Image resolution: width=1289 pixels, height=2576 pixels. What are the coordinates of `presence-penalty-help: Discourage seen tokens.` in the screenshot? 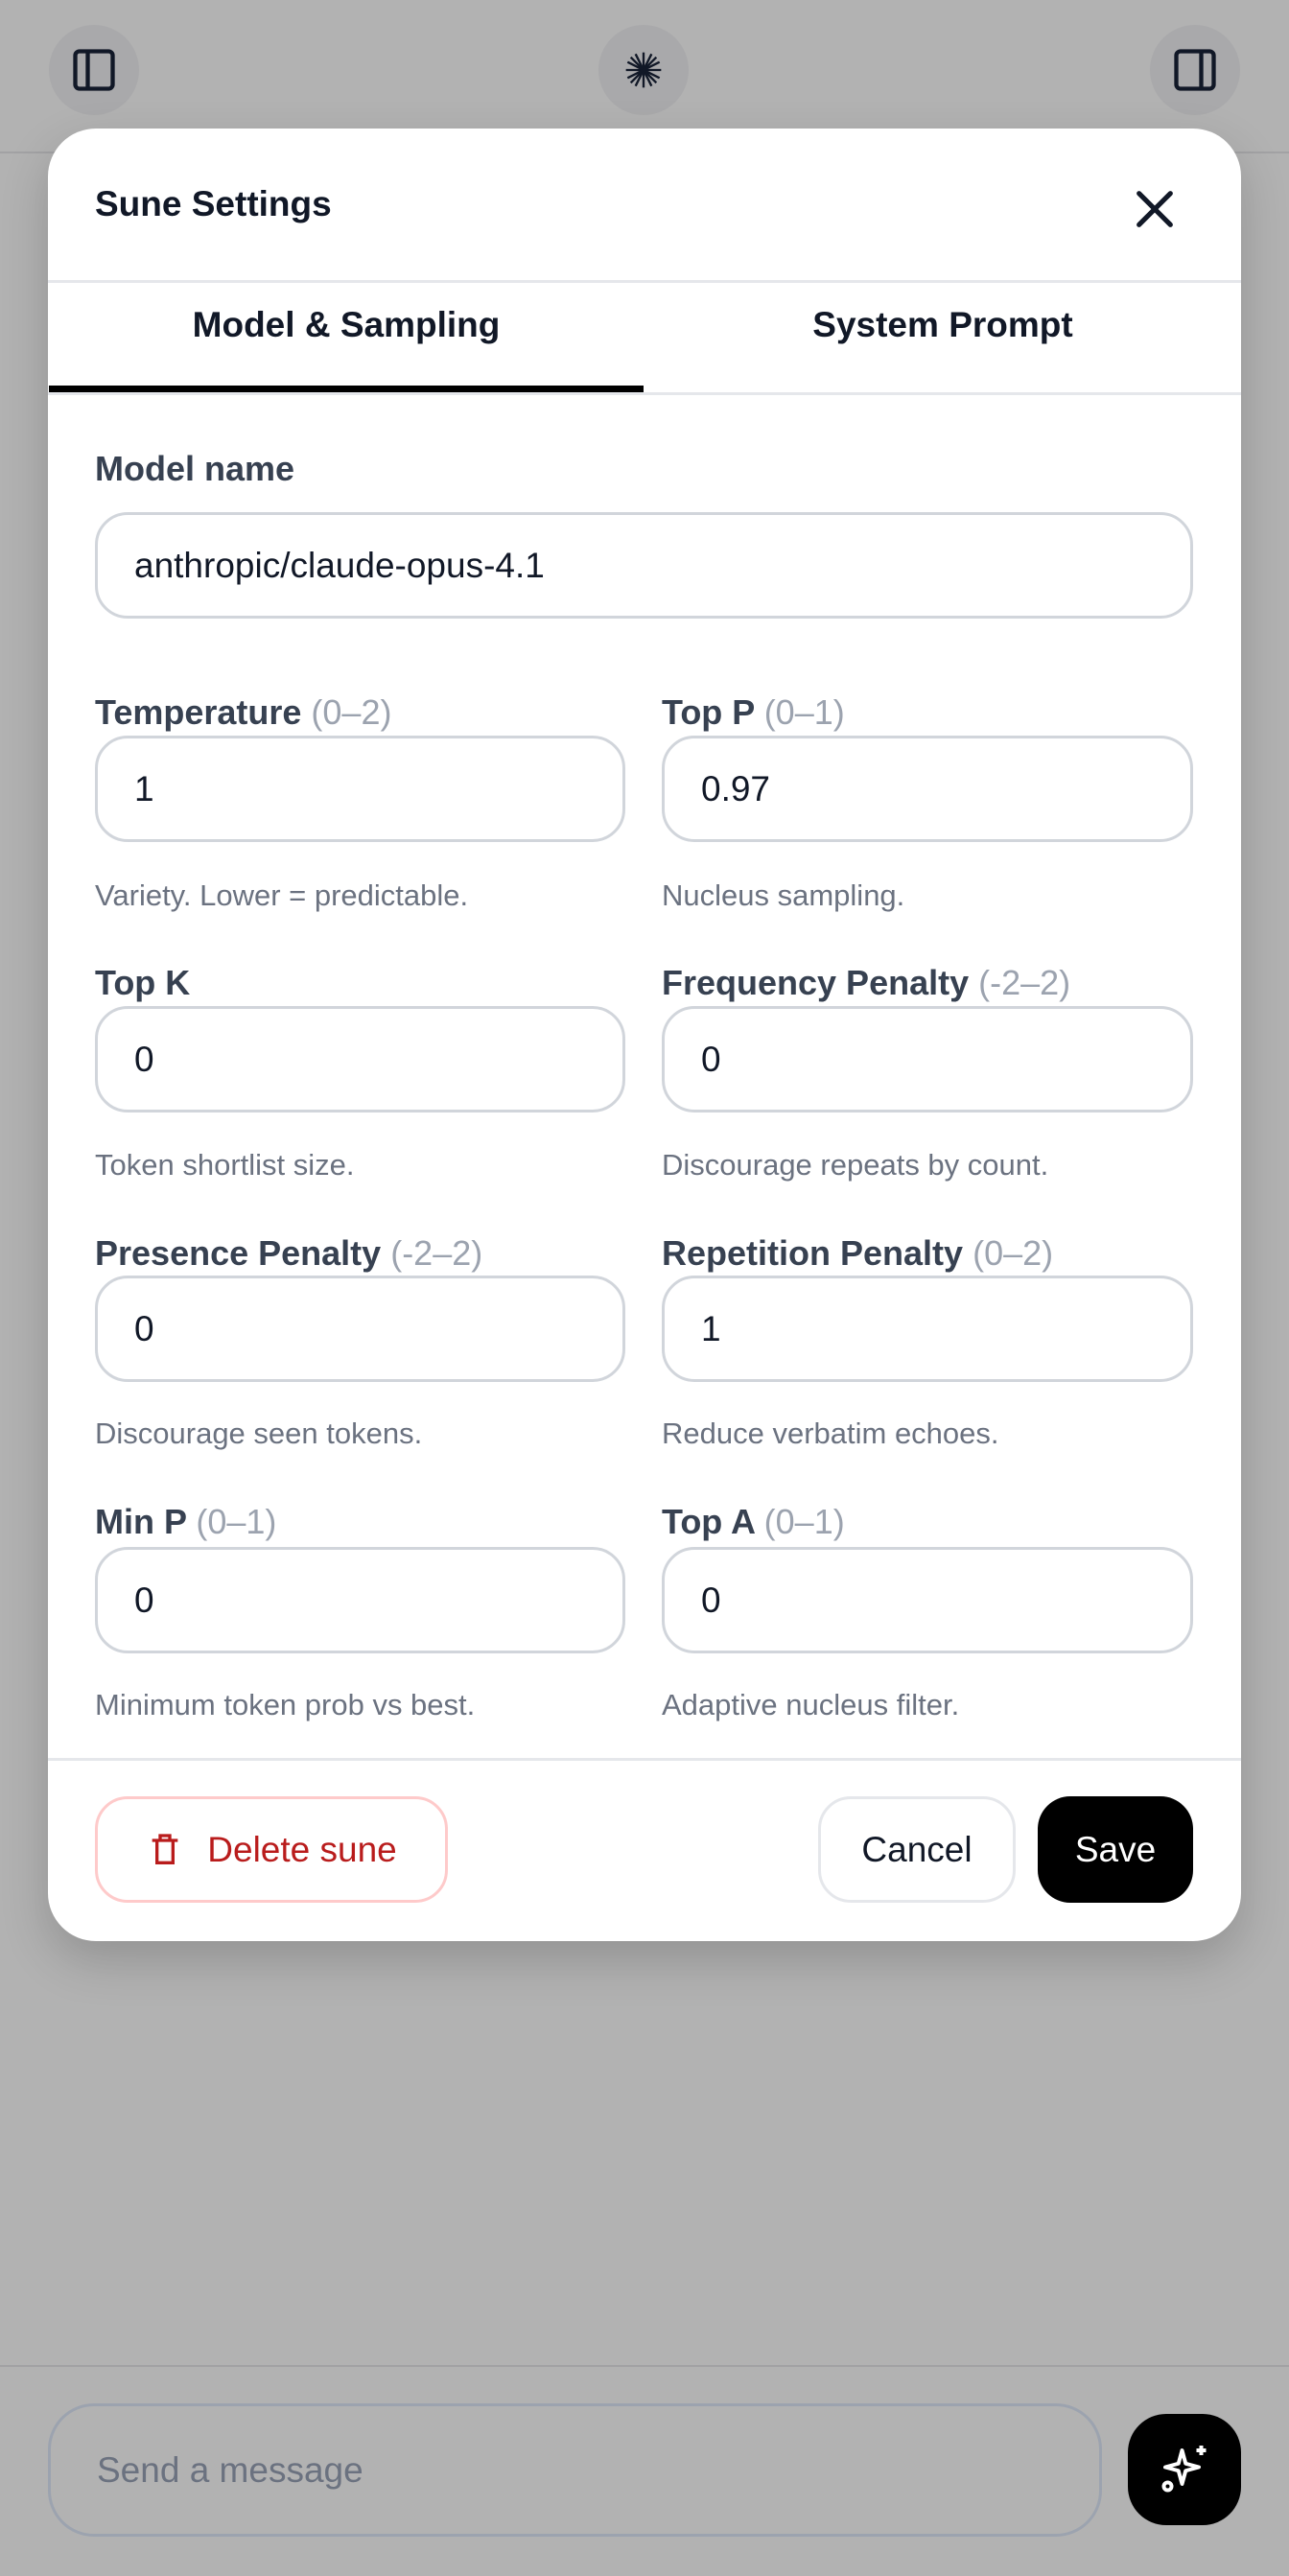 It's located at (259, 1433).